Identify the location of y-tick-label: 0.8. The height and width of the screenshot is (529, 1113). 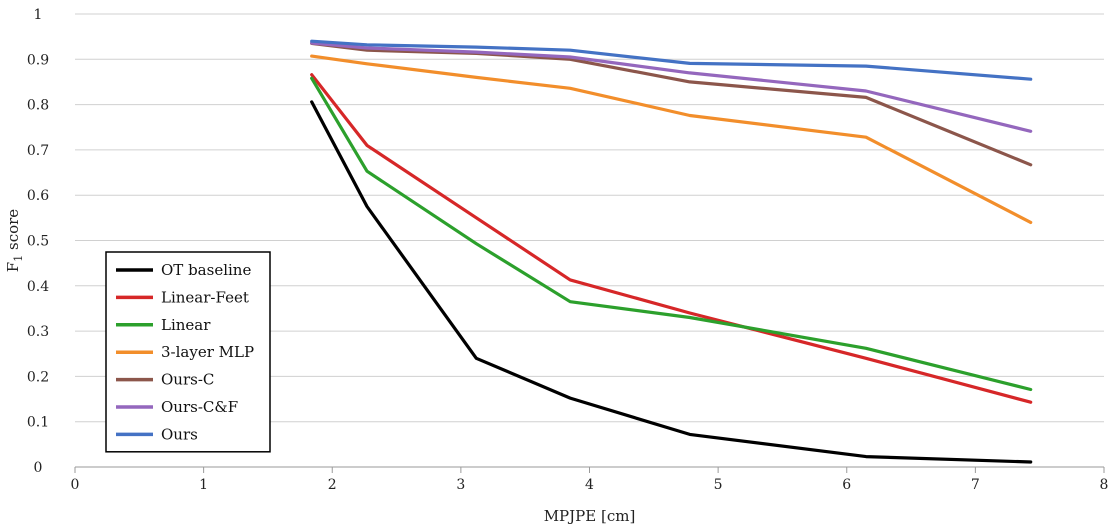
(38, 106).